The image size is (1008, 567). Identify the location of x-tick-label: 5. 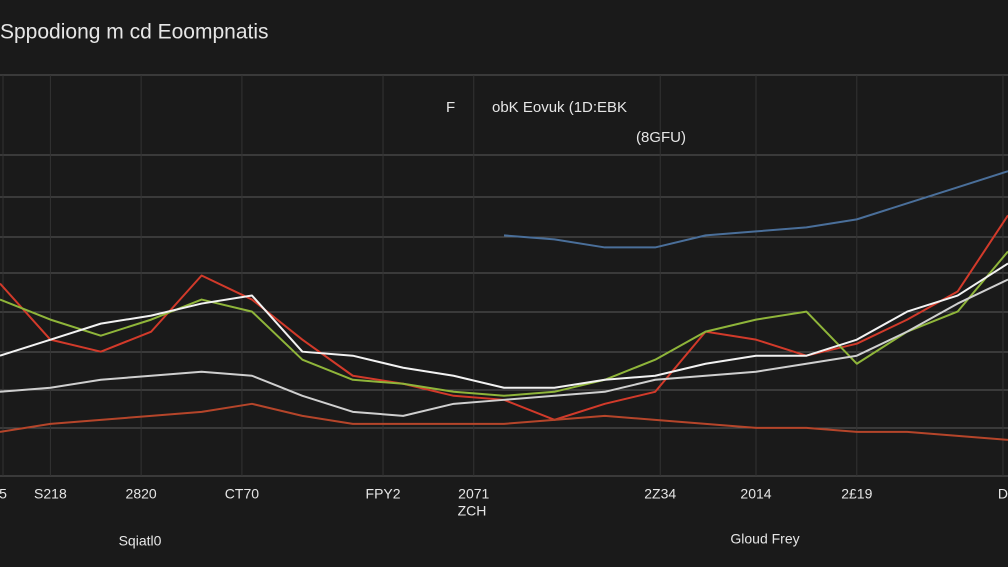
(3, 494).